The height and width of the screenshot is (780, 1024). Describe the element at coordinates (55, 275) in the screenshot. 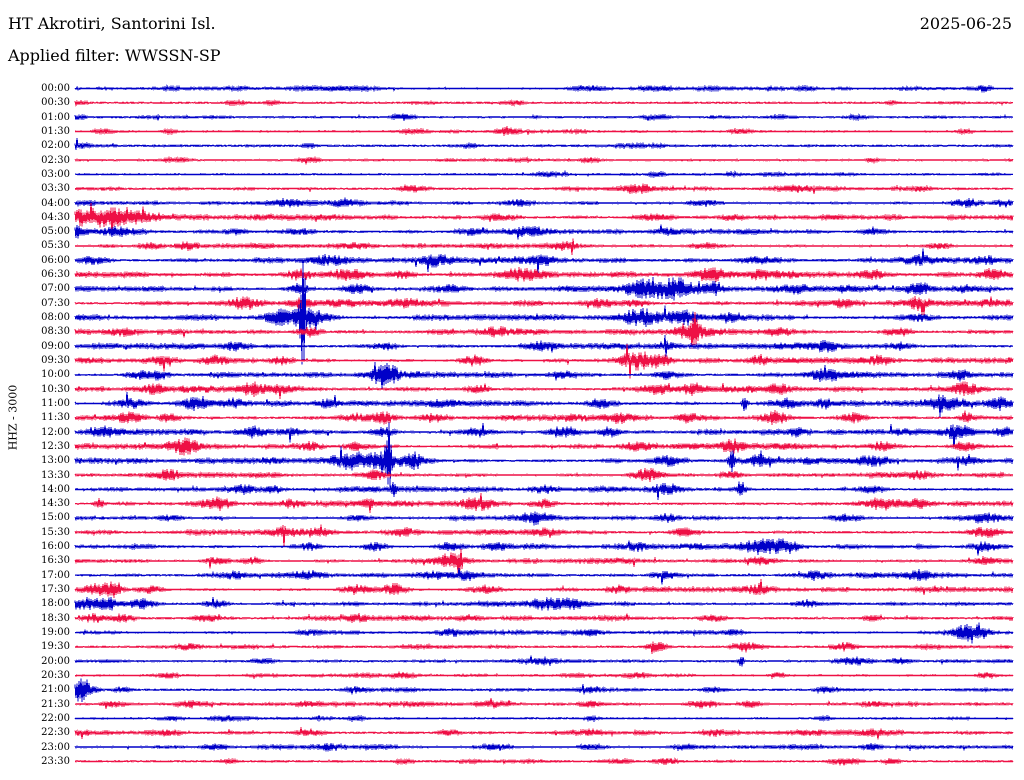

I see `time-label: 06:30` at that location.